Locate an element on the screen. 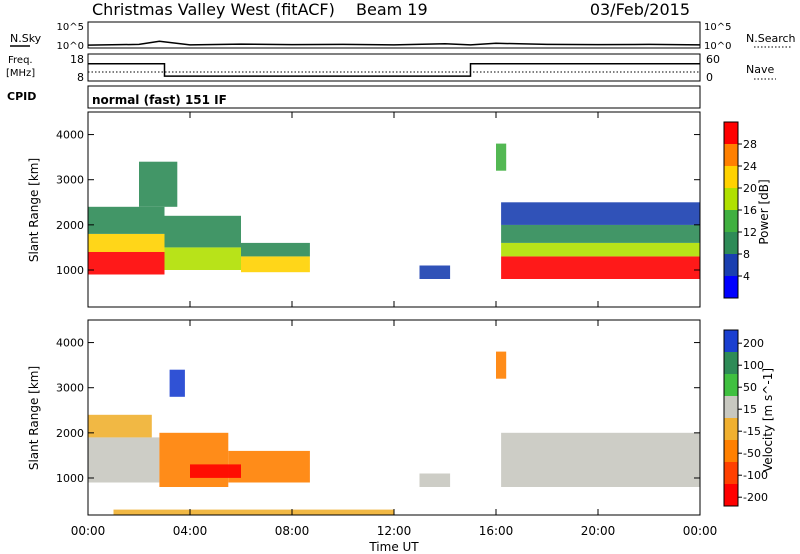  power-cbar-tick-label-4: 12 is located at coordinates (750, 232).